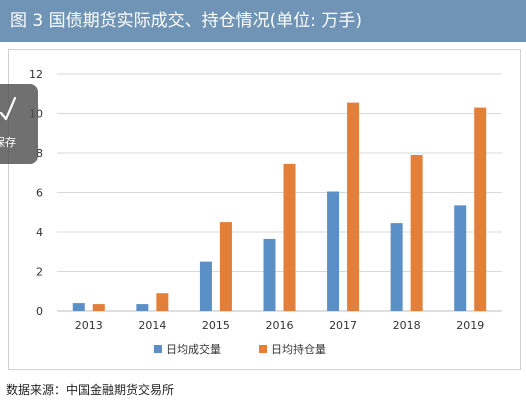 The height and width of the screenshot is (403, 526). What do you see at coordinates (8, 108) in the screenshot?
I see `check-icon` at bounding box center [8, 108].